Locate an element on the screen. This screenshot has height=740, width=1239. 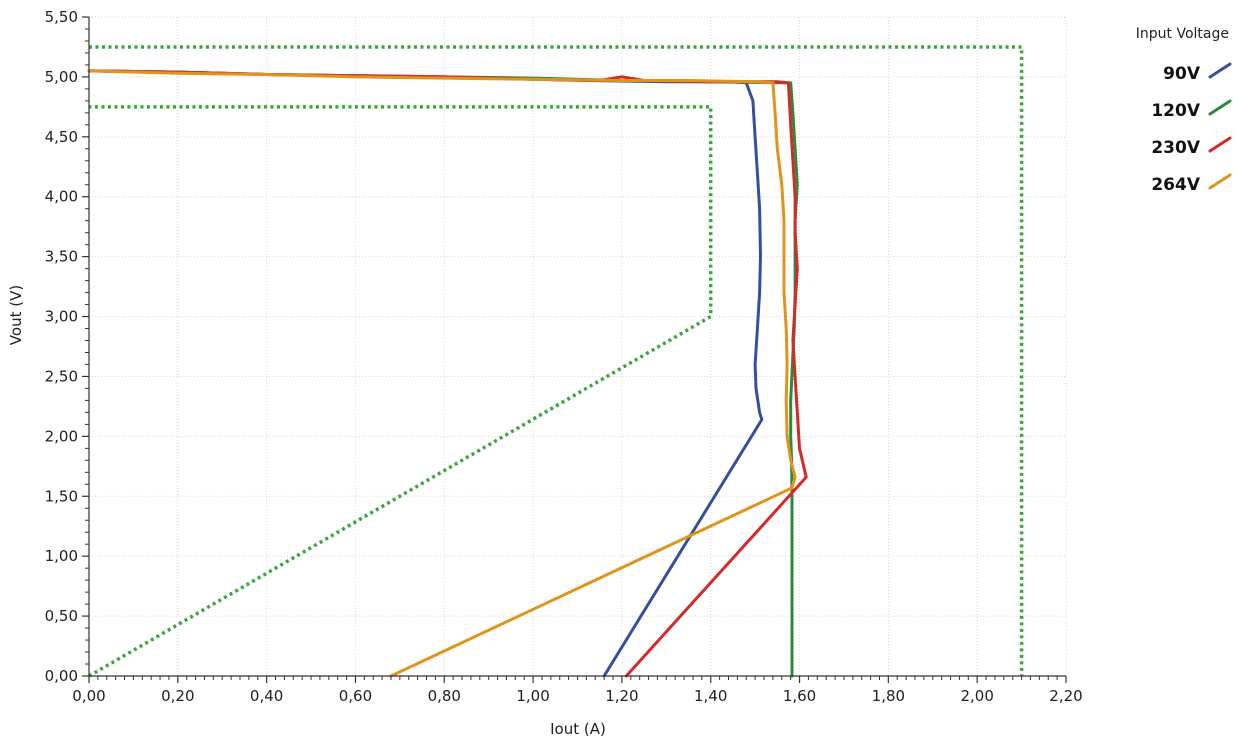
legend-item-120V: 120V is located at coordinates (1191, 110).